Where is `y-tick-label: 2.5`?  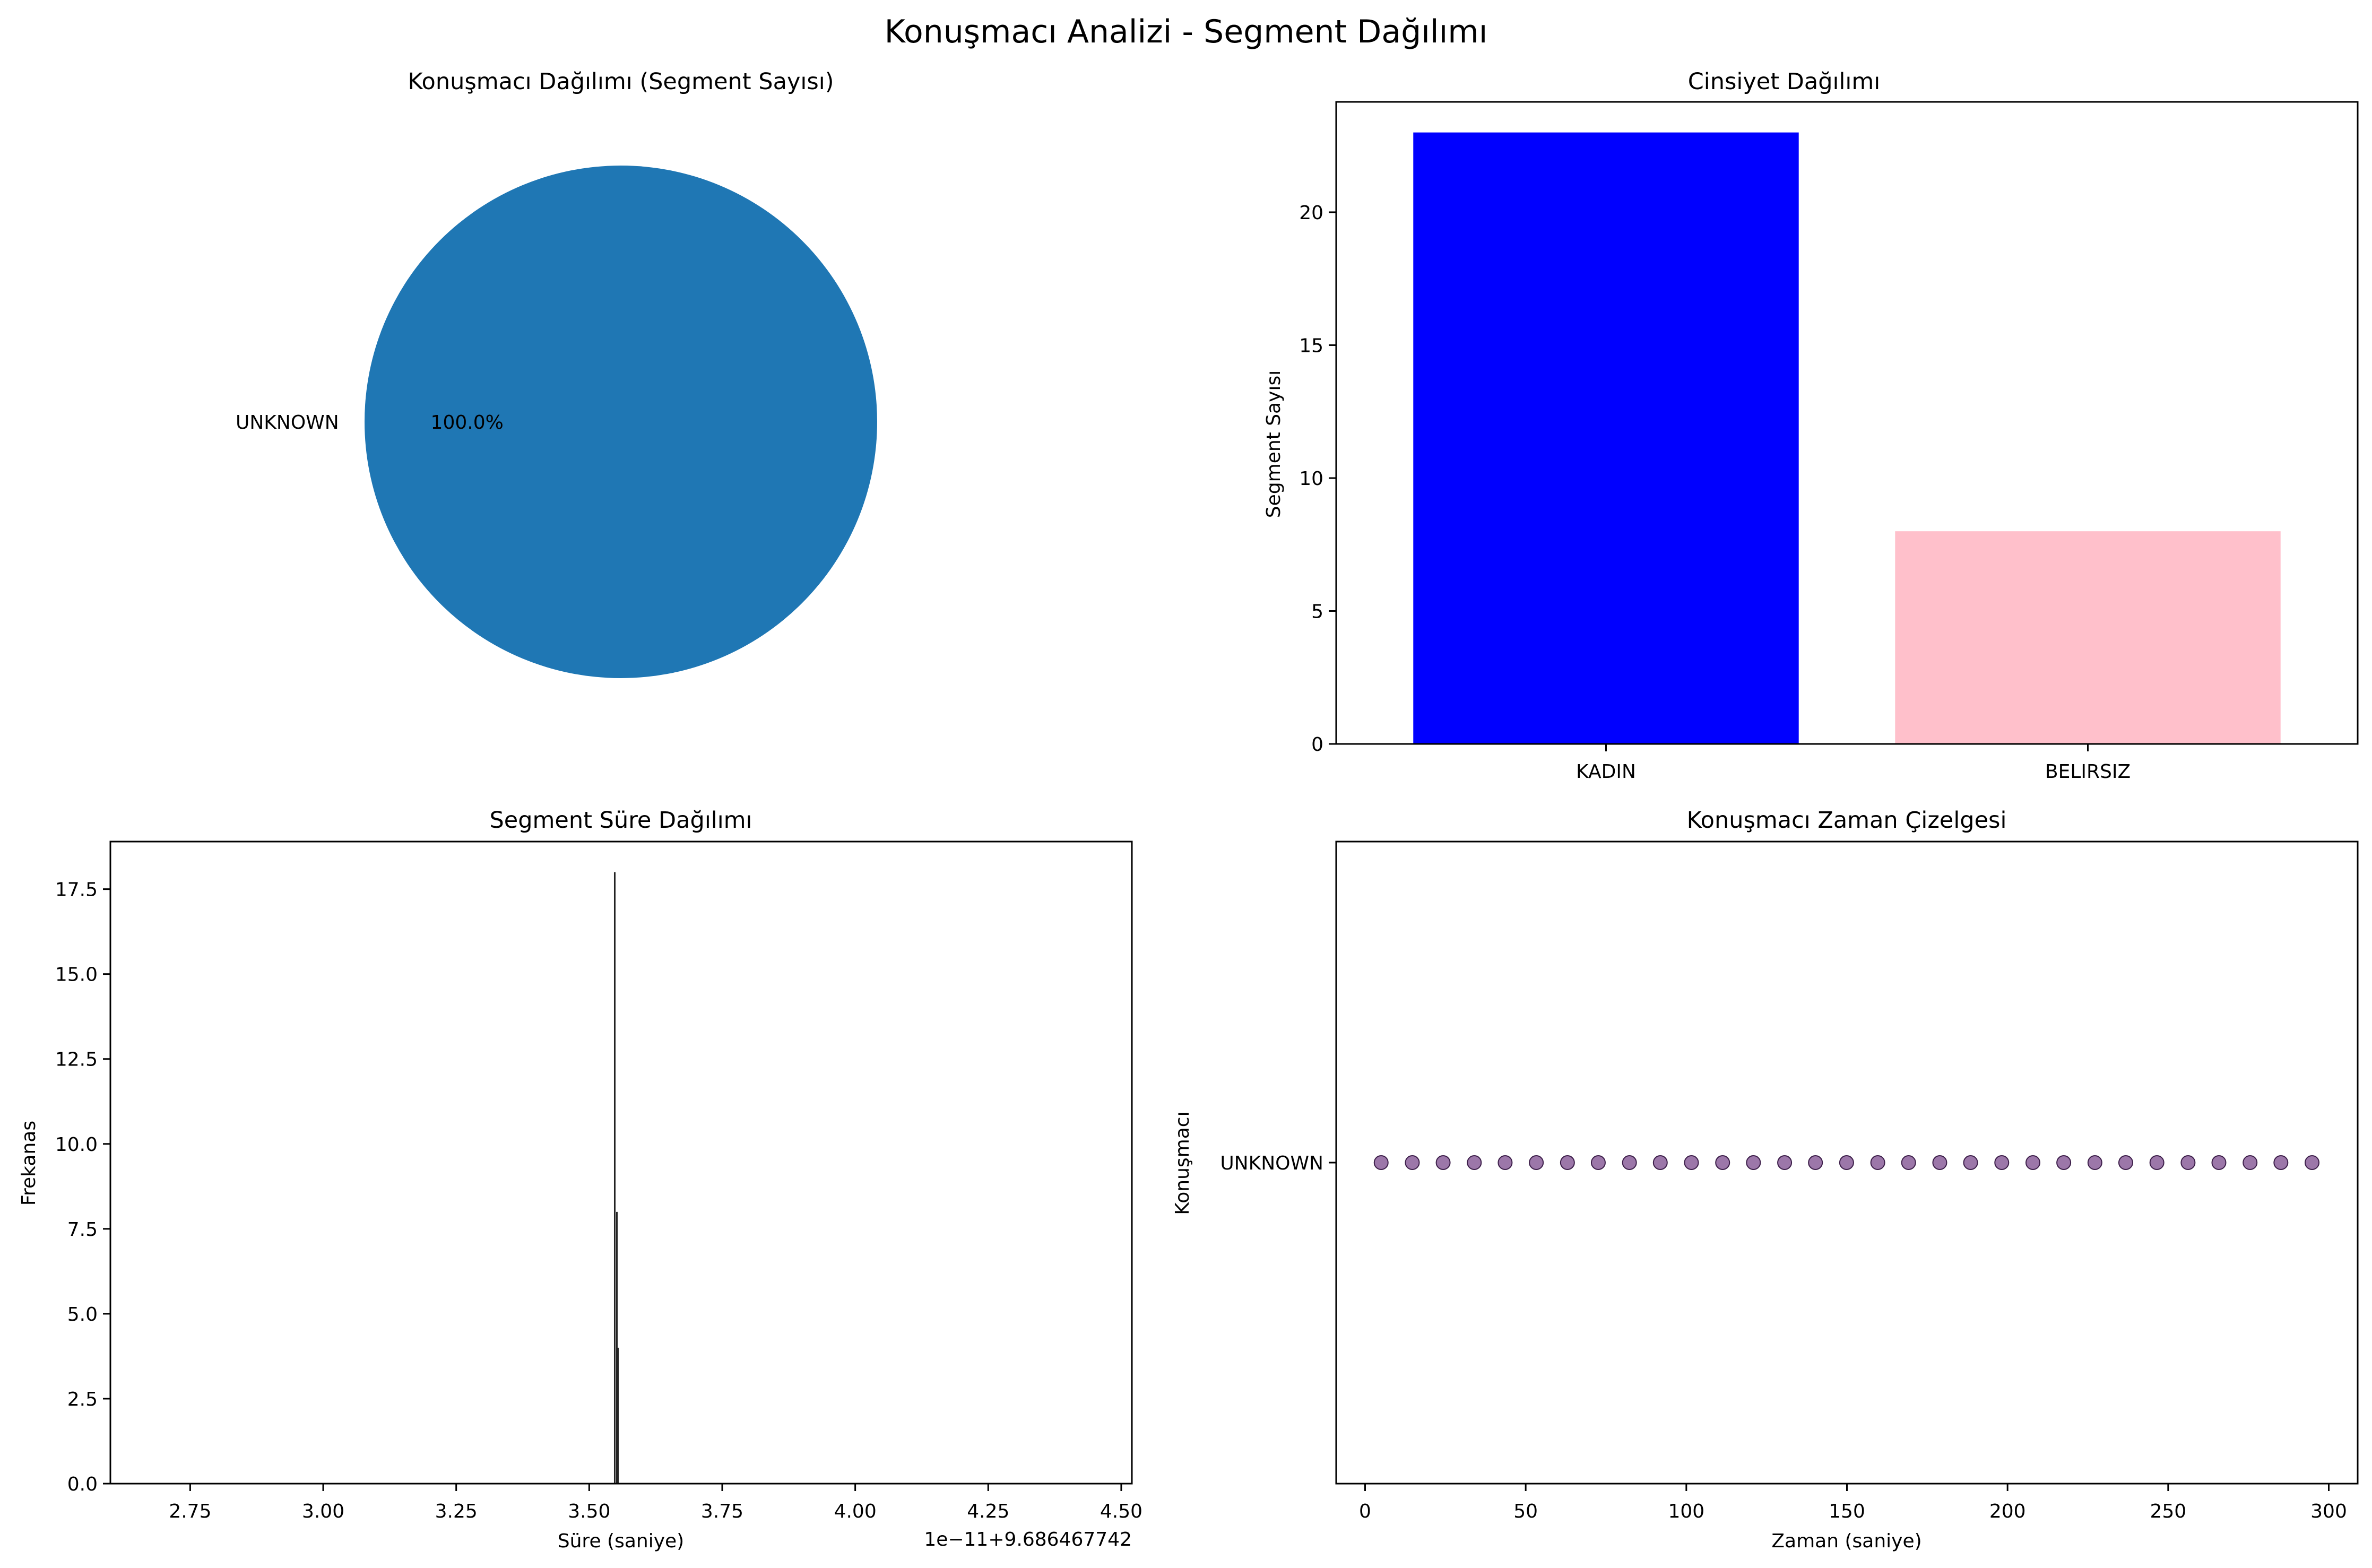
y-tick-label: 2.5 is located at coordinates (82, 1399).